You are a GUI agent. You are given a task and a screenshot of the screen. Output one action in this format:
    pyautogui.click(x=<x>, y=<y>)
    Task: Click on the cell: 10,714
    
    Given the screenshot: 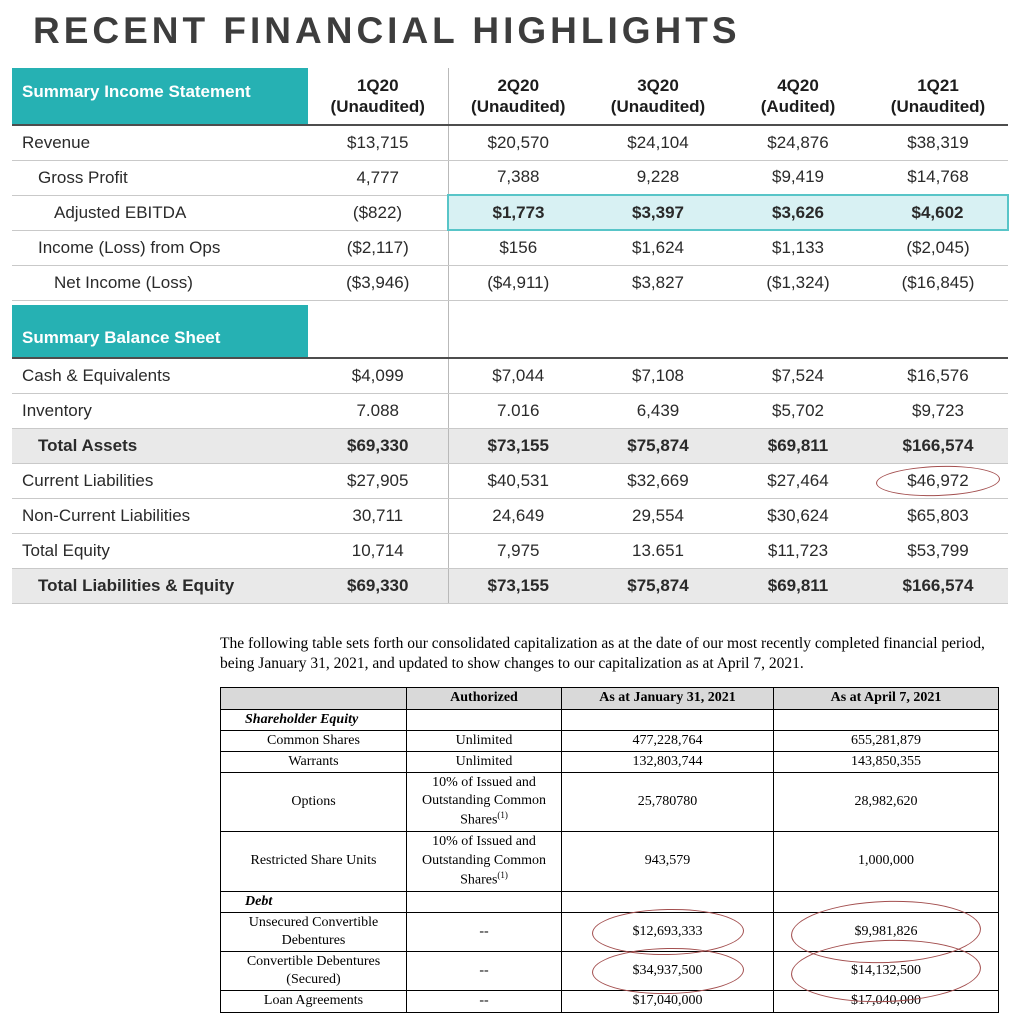 What is the action you would take?
    pyautogui.click(x=378, y=551)
    